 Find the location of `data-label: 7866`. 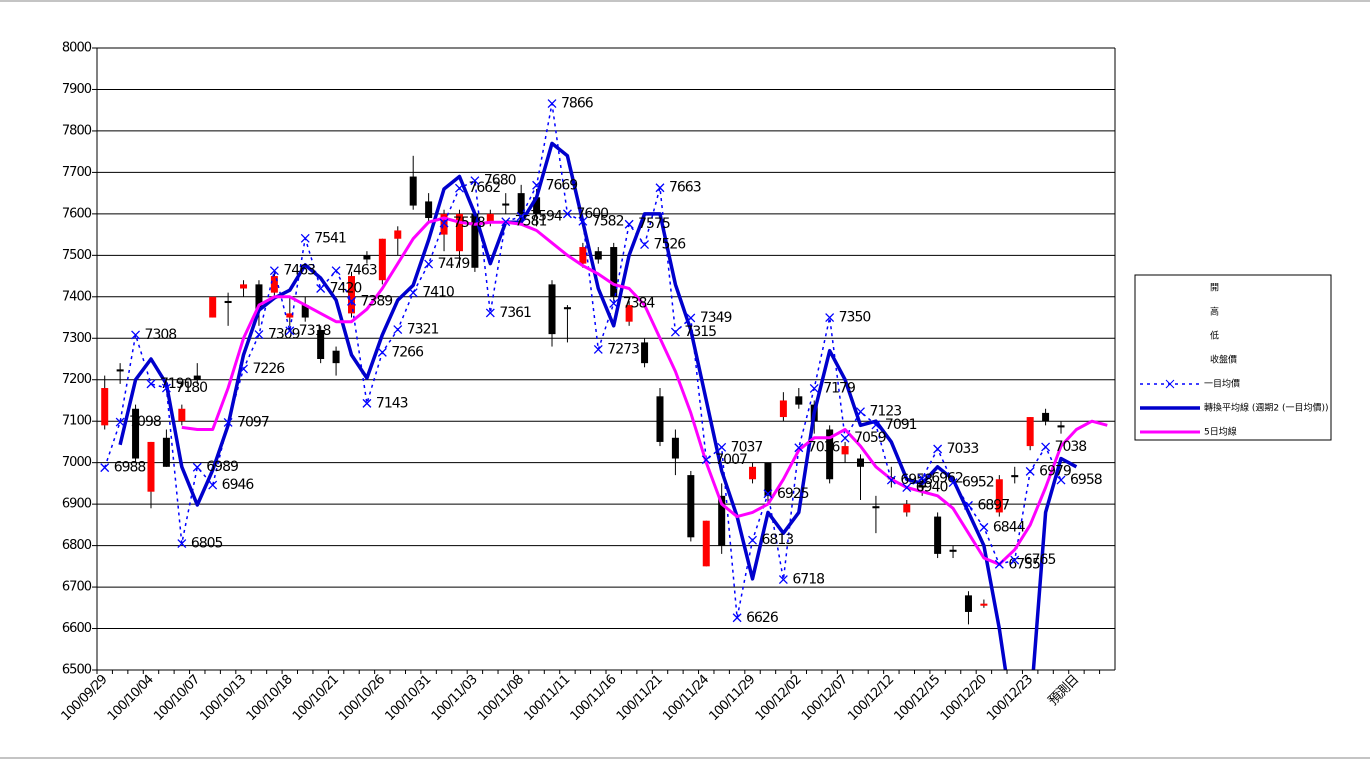

data-label: 7866 is located at coordinates (577, 104).